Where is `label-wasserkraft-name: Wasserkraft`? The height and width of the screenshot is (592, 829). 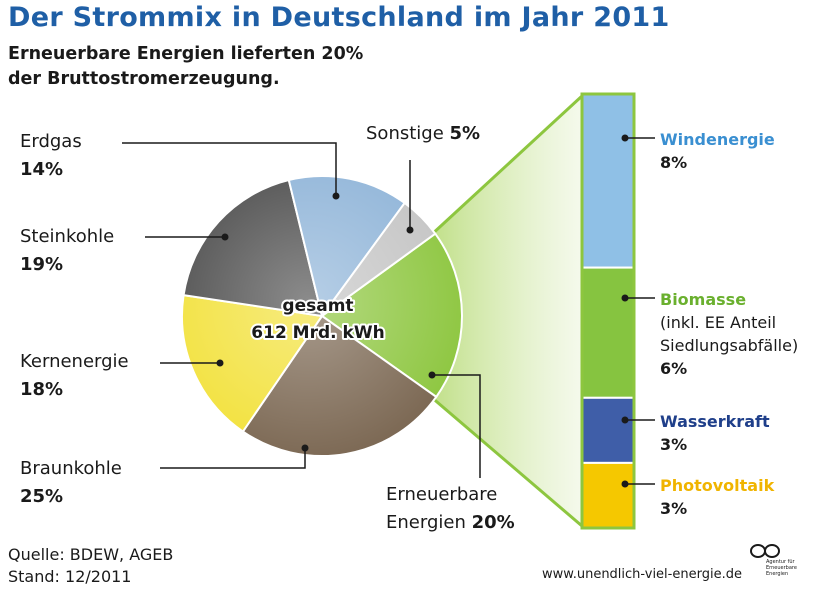 label-wasserkraft-name: Wasserkraft is located at coordinates (715, 421).